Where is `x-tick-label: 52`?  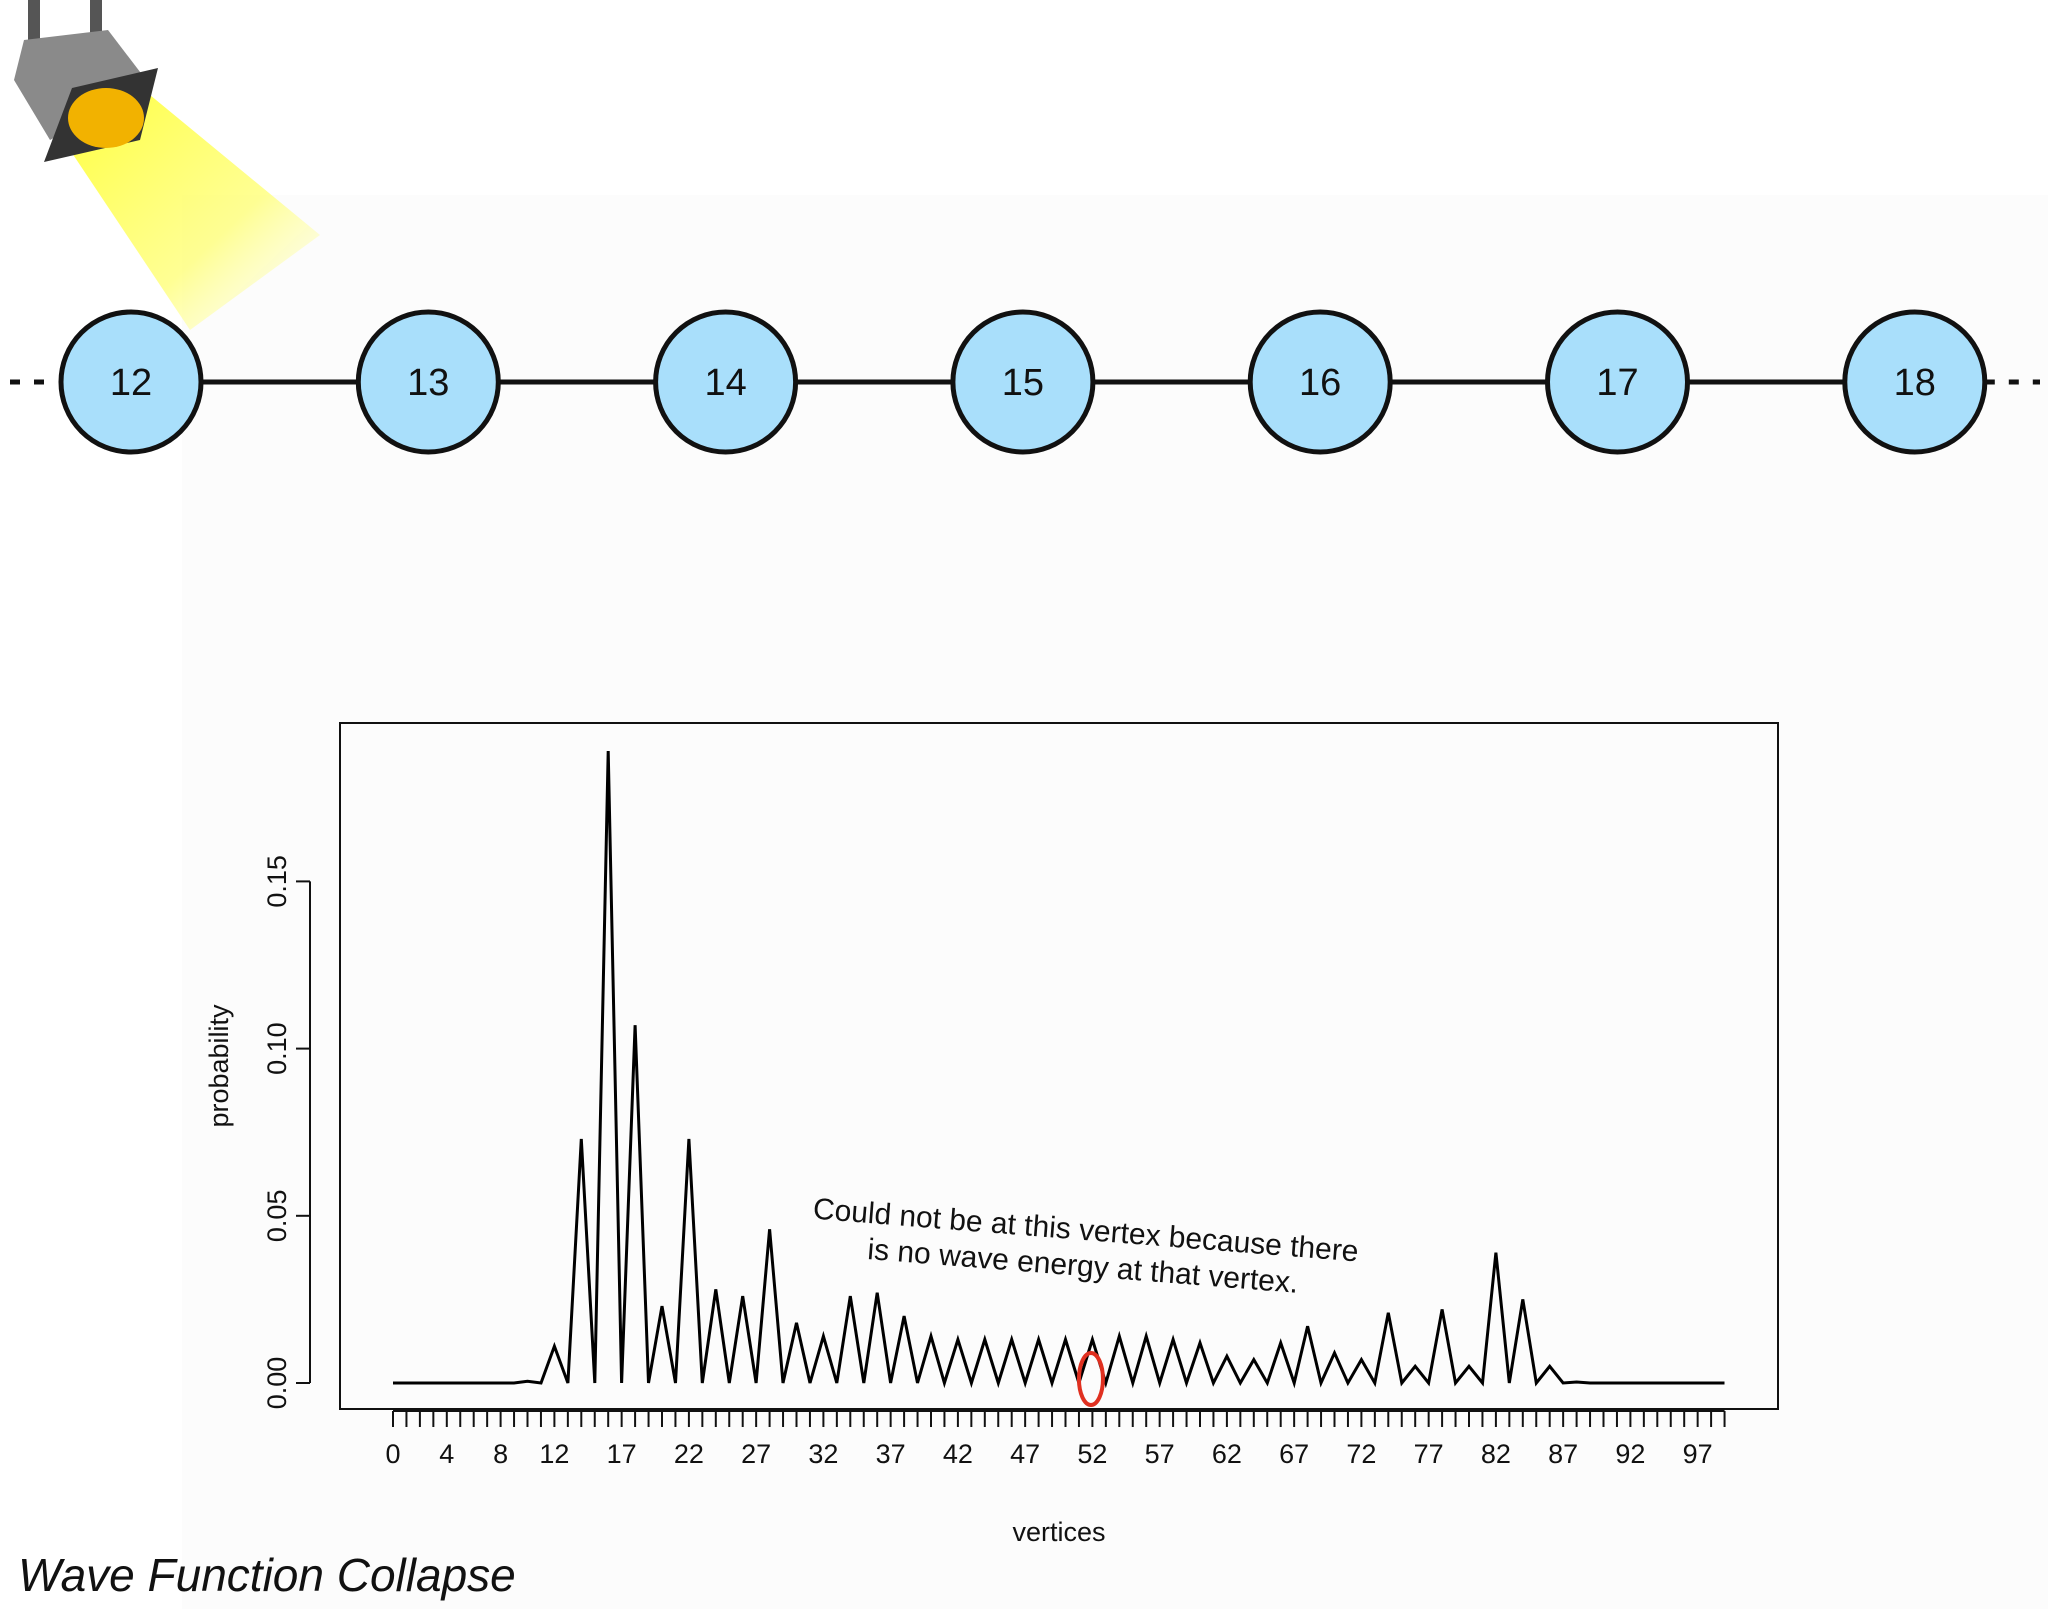
x-tick-label: 52 is located at coordinates (1092, 1454).